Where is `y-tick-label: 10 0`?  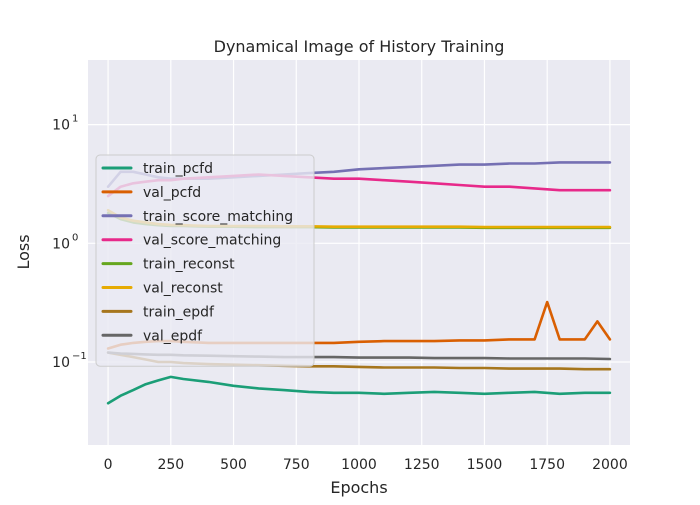
y-tick-label: 10 0 is located at coordinates (65, 242).